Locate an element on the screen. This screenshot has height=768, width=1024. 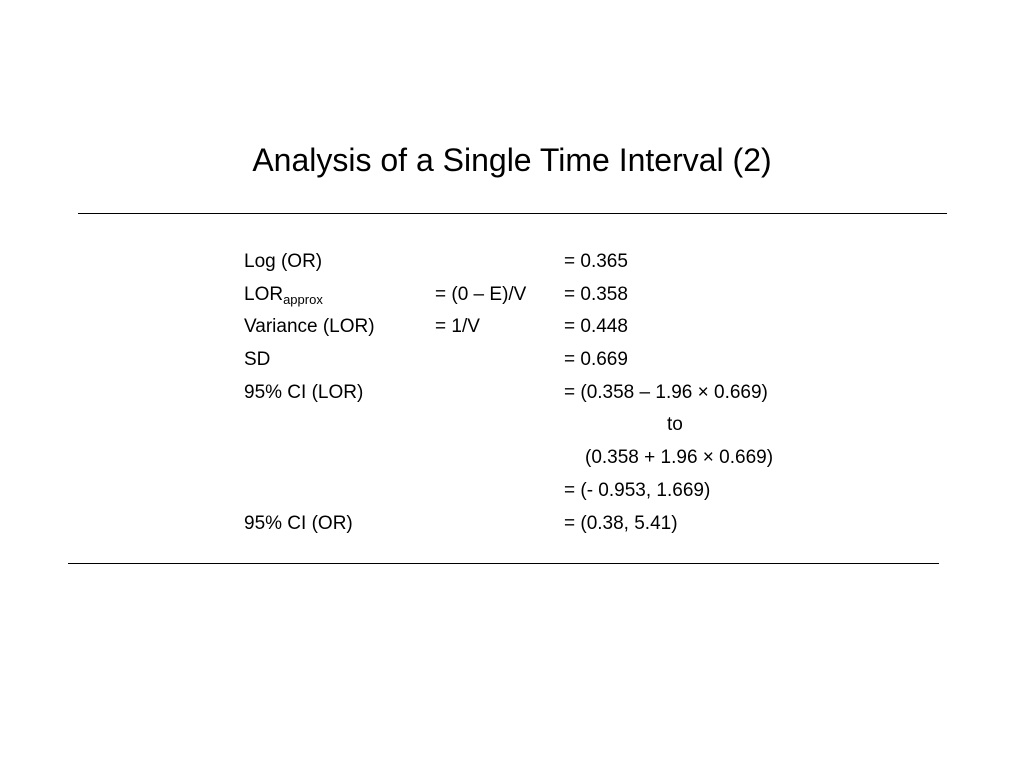
row-formula: = 1/V is located at coordinates (457, 327).